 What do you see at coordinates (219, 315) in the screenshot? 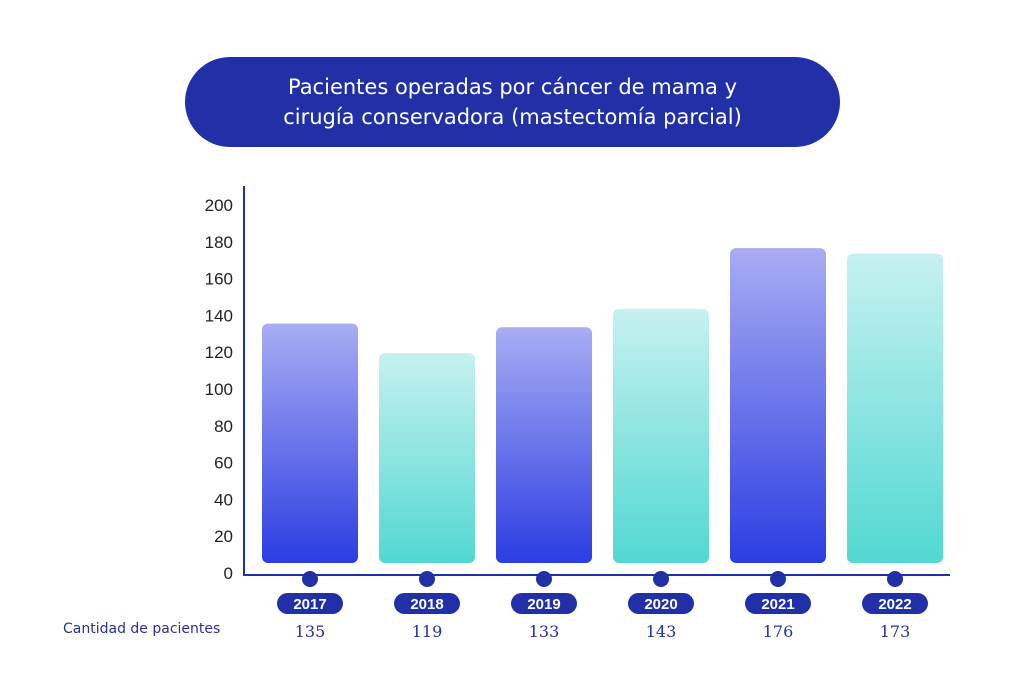
I see `y-tick-label: 140` at bounding box center [219, 315].